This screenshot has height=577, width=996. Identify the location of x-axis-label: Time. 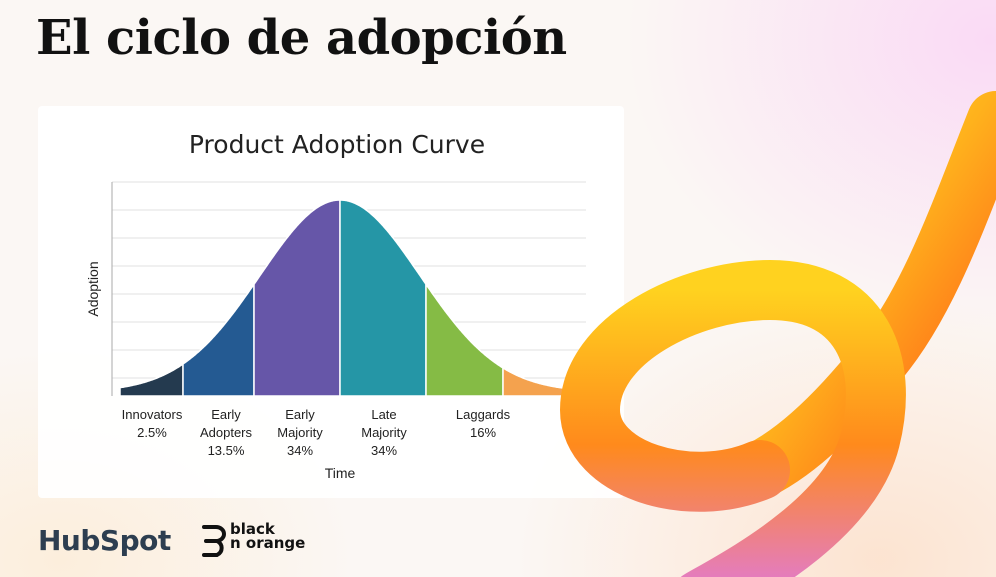
(340, 473).